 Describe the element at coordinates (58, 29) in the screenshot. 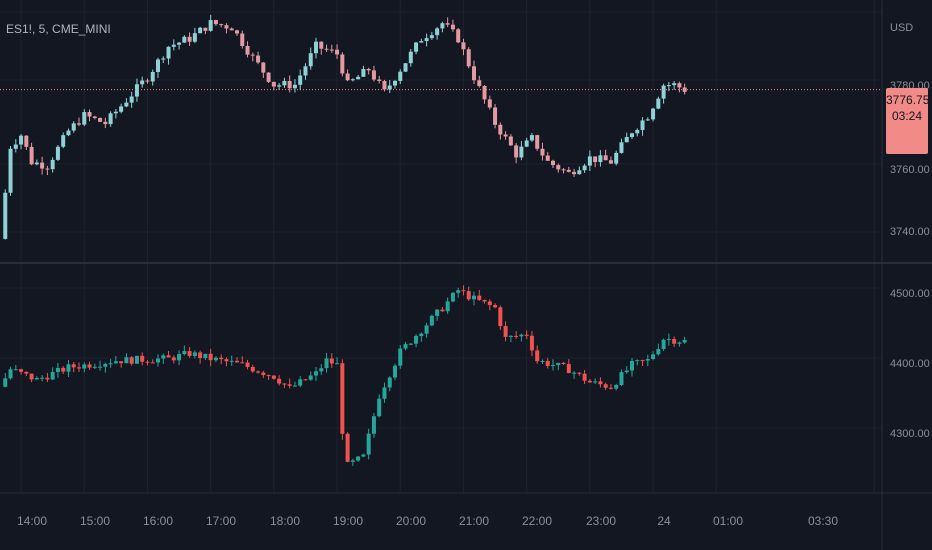

I see `symbol-title: ES1!, 5, CME_MINI` at that location.